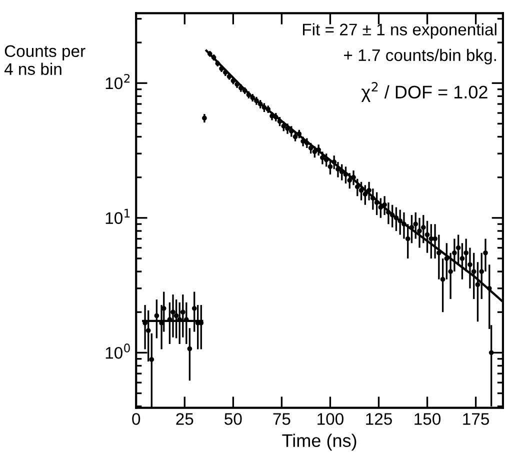 The width and height of the screenshot is (506, 472). I want to click on y-tick-label: 10$^{1}$, so click(118, 216).